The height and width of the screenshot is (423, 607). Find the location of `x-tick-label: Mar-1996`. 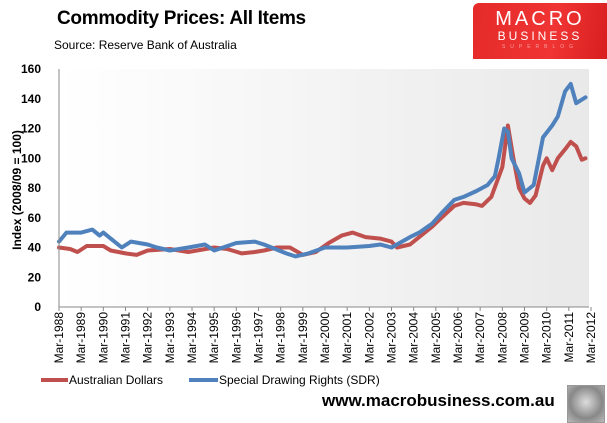

x-tick-label: Mar-1996 is located at coordinates (236, 338).